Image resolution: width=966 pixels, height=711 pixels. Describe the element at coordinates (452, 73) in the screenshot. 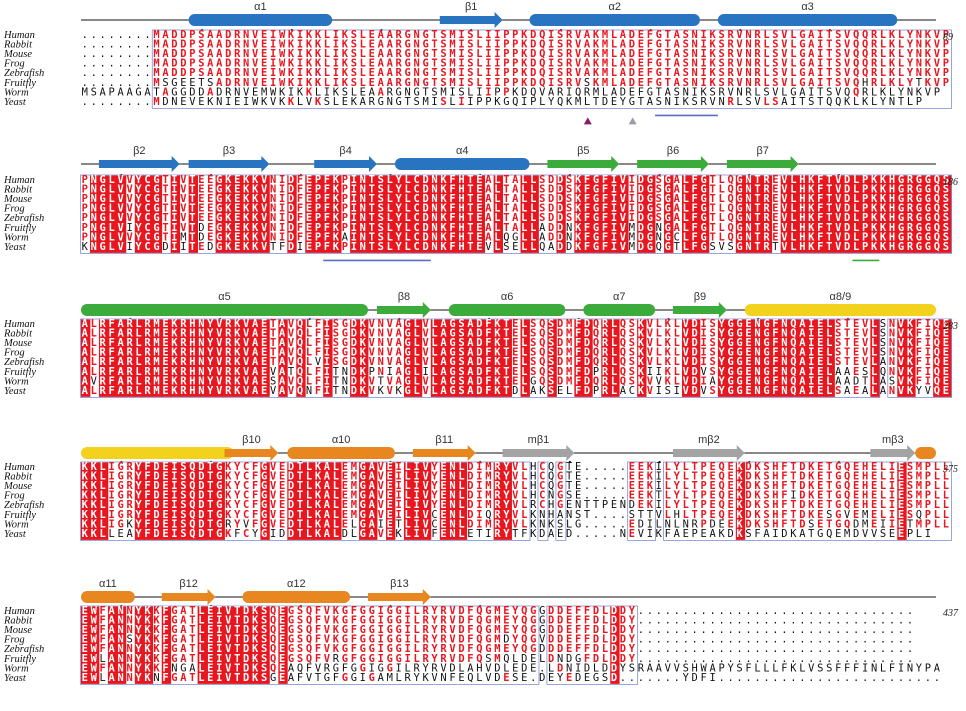

I see `residue: M` at that location.